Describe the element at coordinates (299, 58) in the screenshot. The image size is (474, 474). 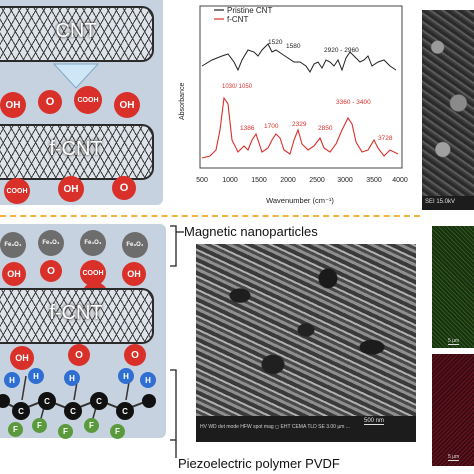
I see `series-pristine-line` at that location.